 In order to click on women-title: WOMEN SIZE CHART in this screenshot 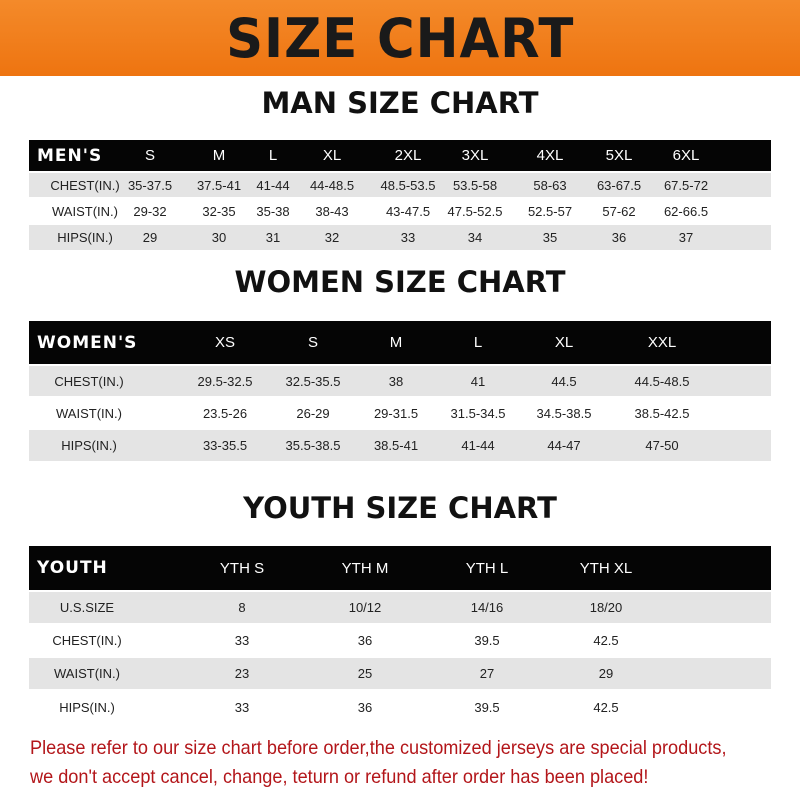, I will do `click(400, 282)`.